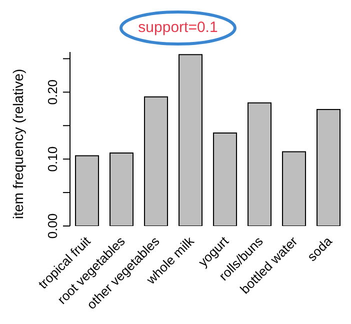  I want to click on y-axis-title: item frequency (relative), so click(18, 143).